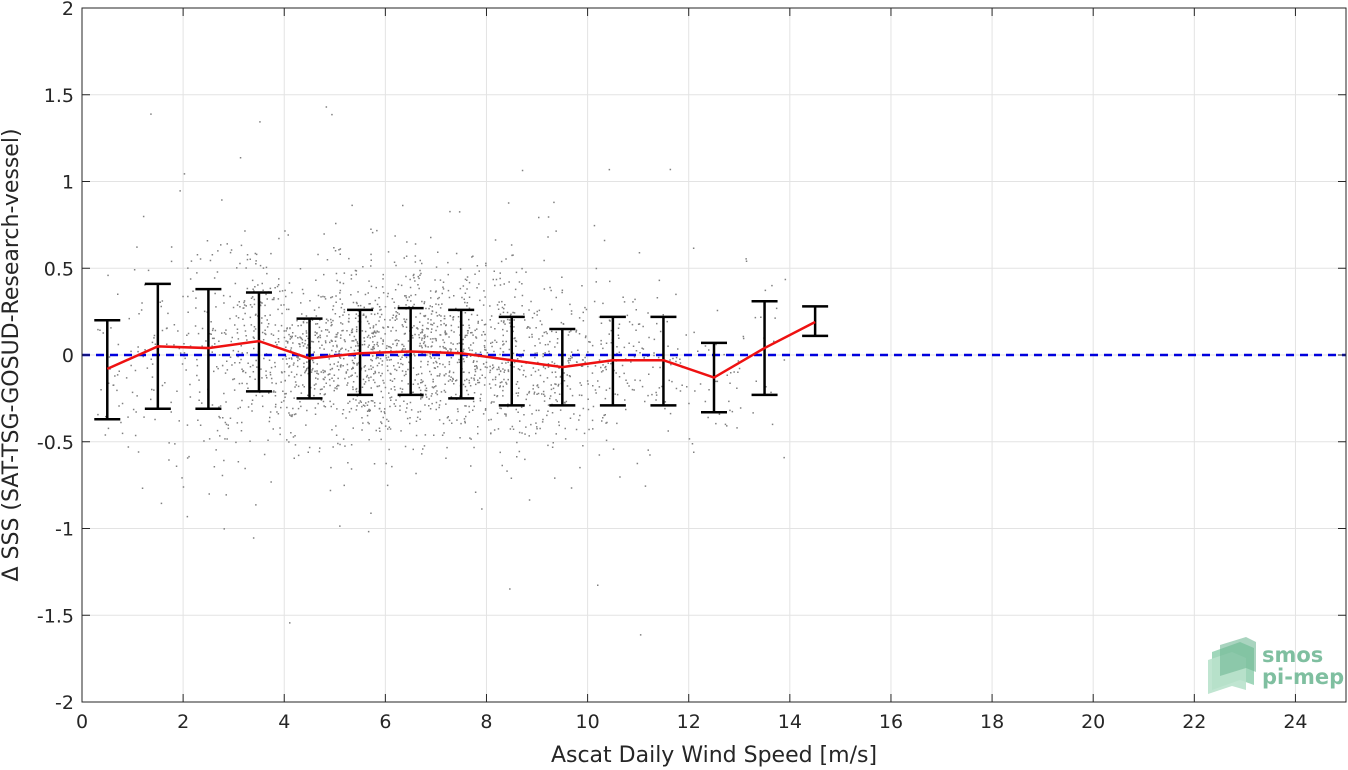 The width and height of the screenshot is (1348, 770). What do you see at coordinates (68, 183) in the screenshot?
I see `y-tick-label: 1` at bounding box center [68, 183].